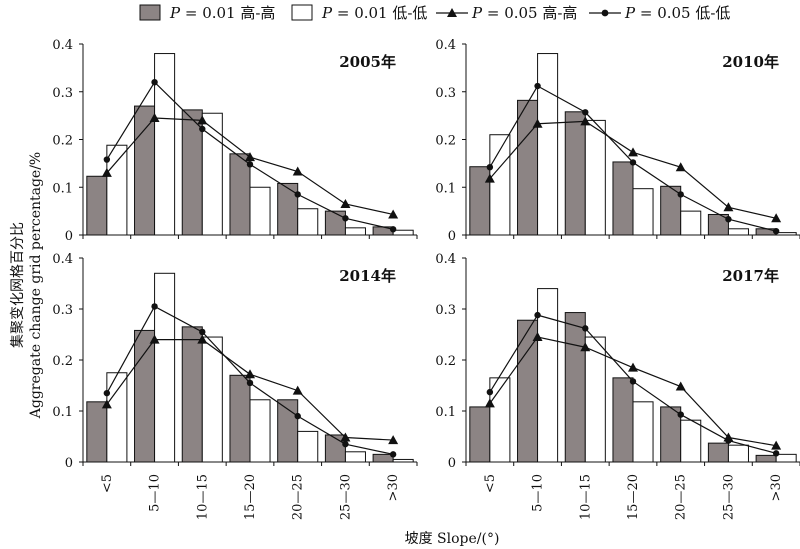  I want to click on x-tick-label: 5—10, so click(155, 493).